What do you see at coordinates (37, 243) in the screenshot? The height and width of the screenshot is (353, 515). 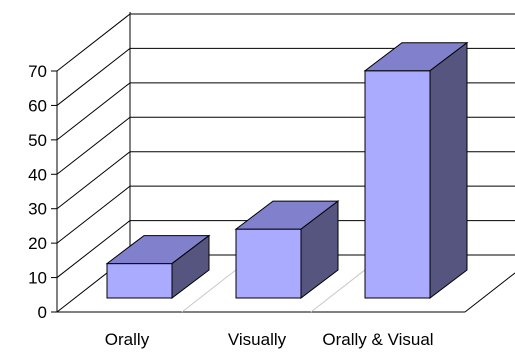 I see `y-tick-label-20: 20` at bounding box center [37, 243].